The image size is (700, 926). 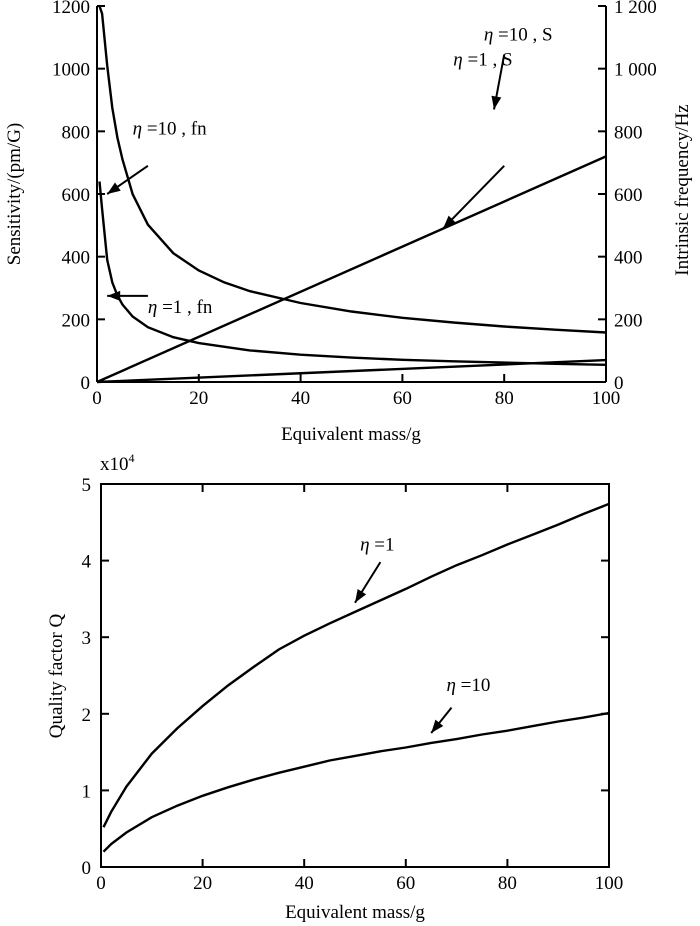 What do you see at coordinates (87, 868) in the screenshot?
I see `bottom-y-tick-label: 0` at bounding box center [87, 868].